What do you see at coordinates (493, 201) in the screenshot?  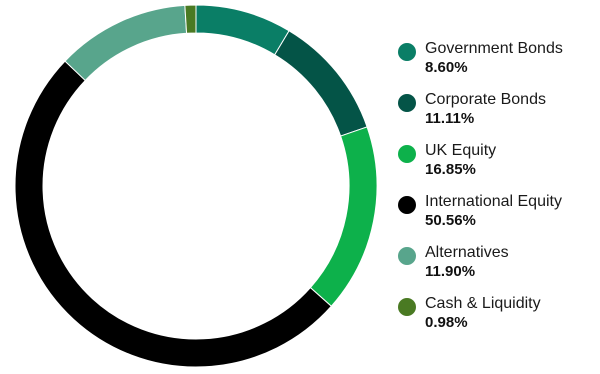 I see `legend-label: International Equity` at bounding box center [493, 201].